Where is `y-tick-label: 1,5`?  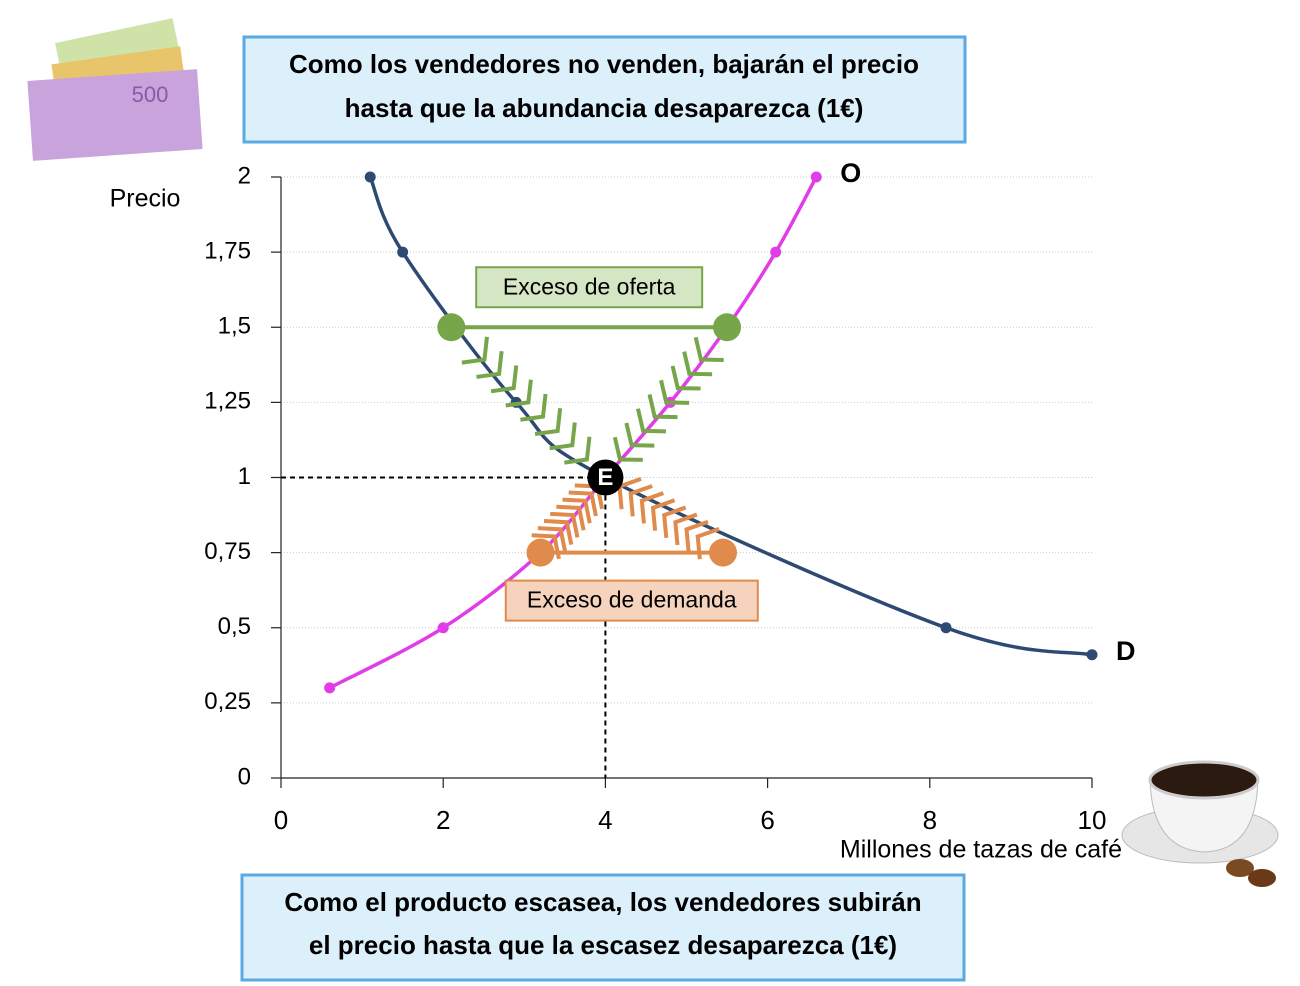
y-tick-label: 1,5 is located at coordinates (234, 326).